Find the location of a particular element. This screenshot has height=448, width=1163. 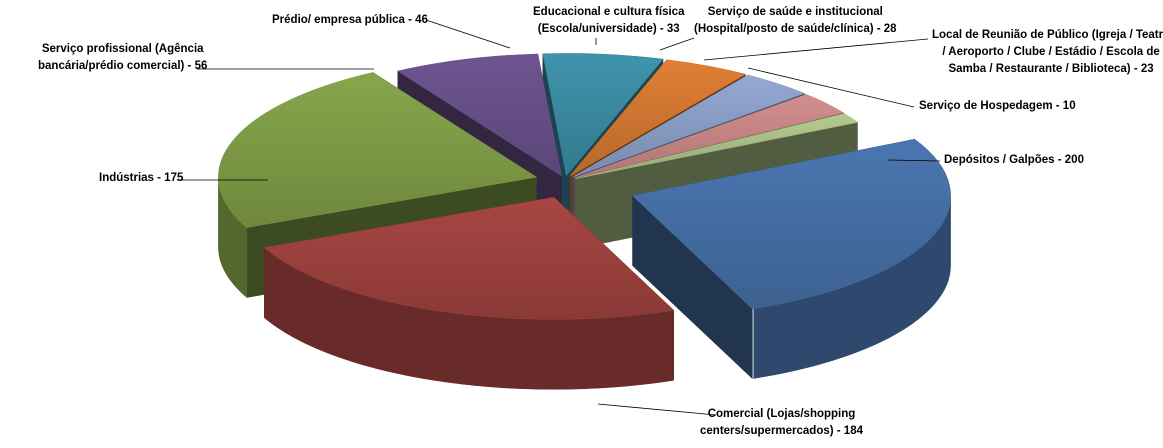

slice-label-line: Comercial (Lojas/shopping is located at coordinates (781, 414).